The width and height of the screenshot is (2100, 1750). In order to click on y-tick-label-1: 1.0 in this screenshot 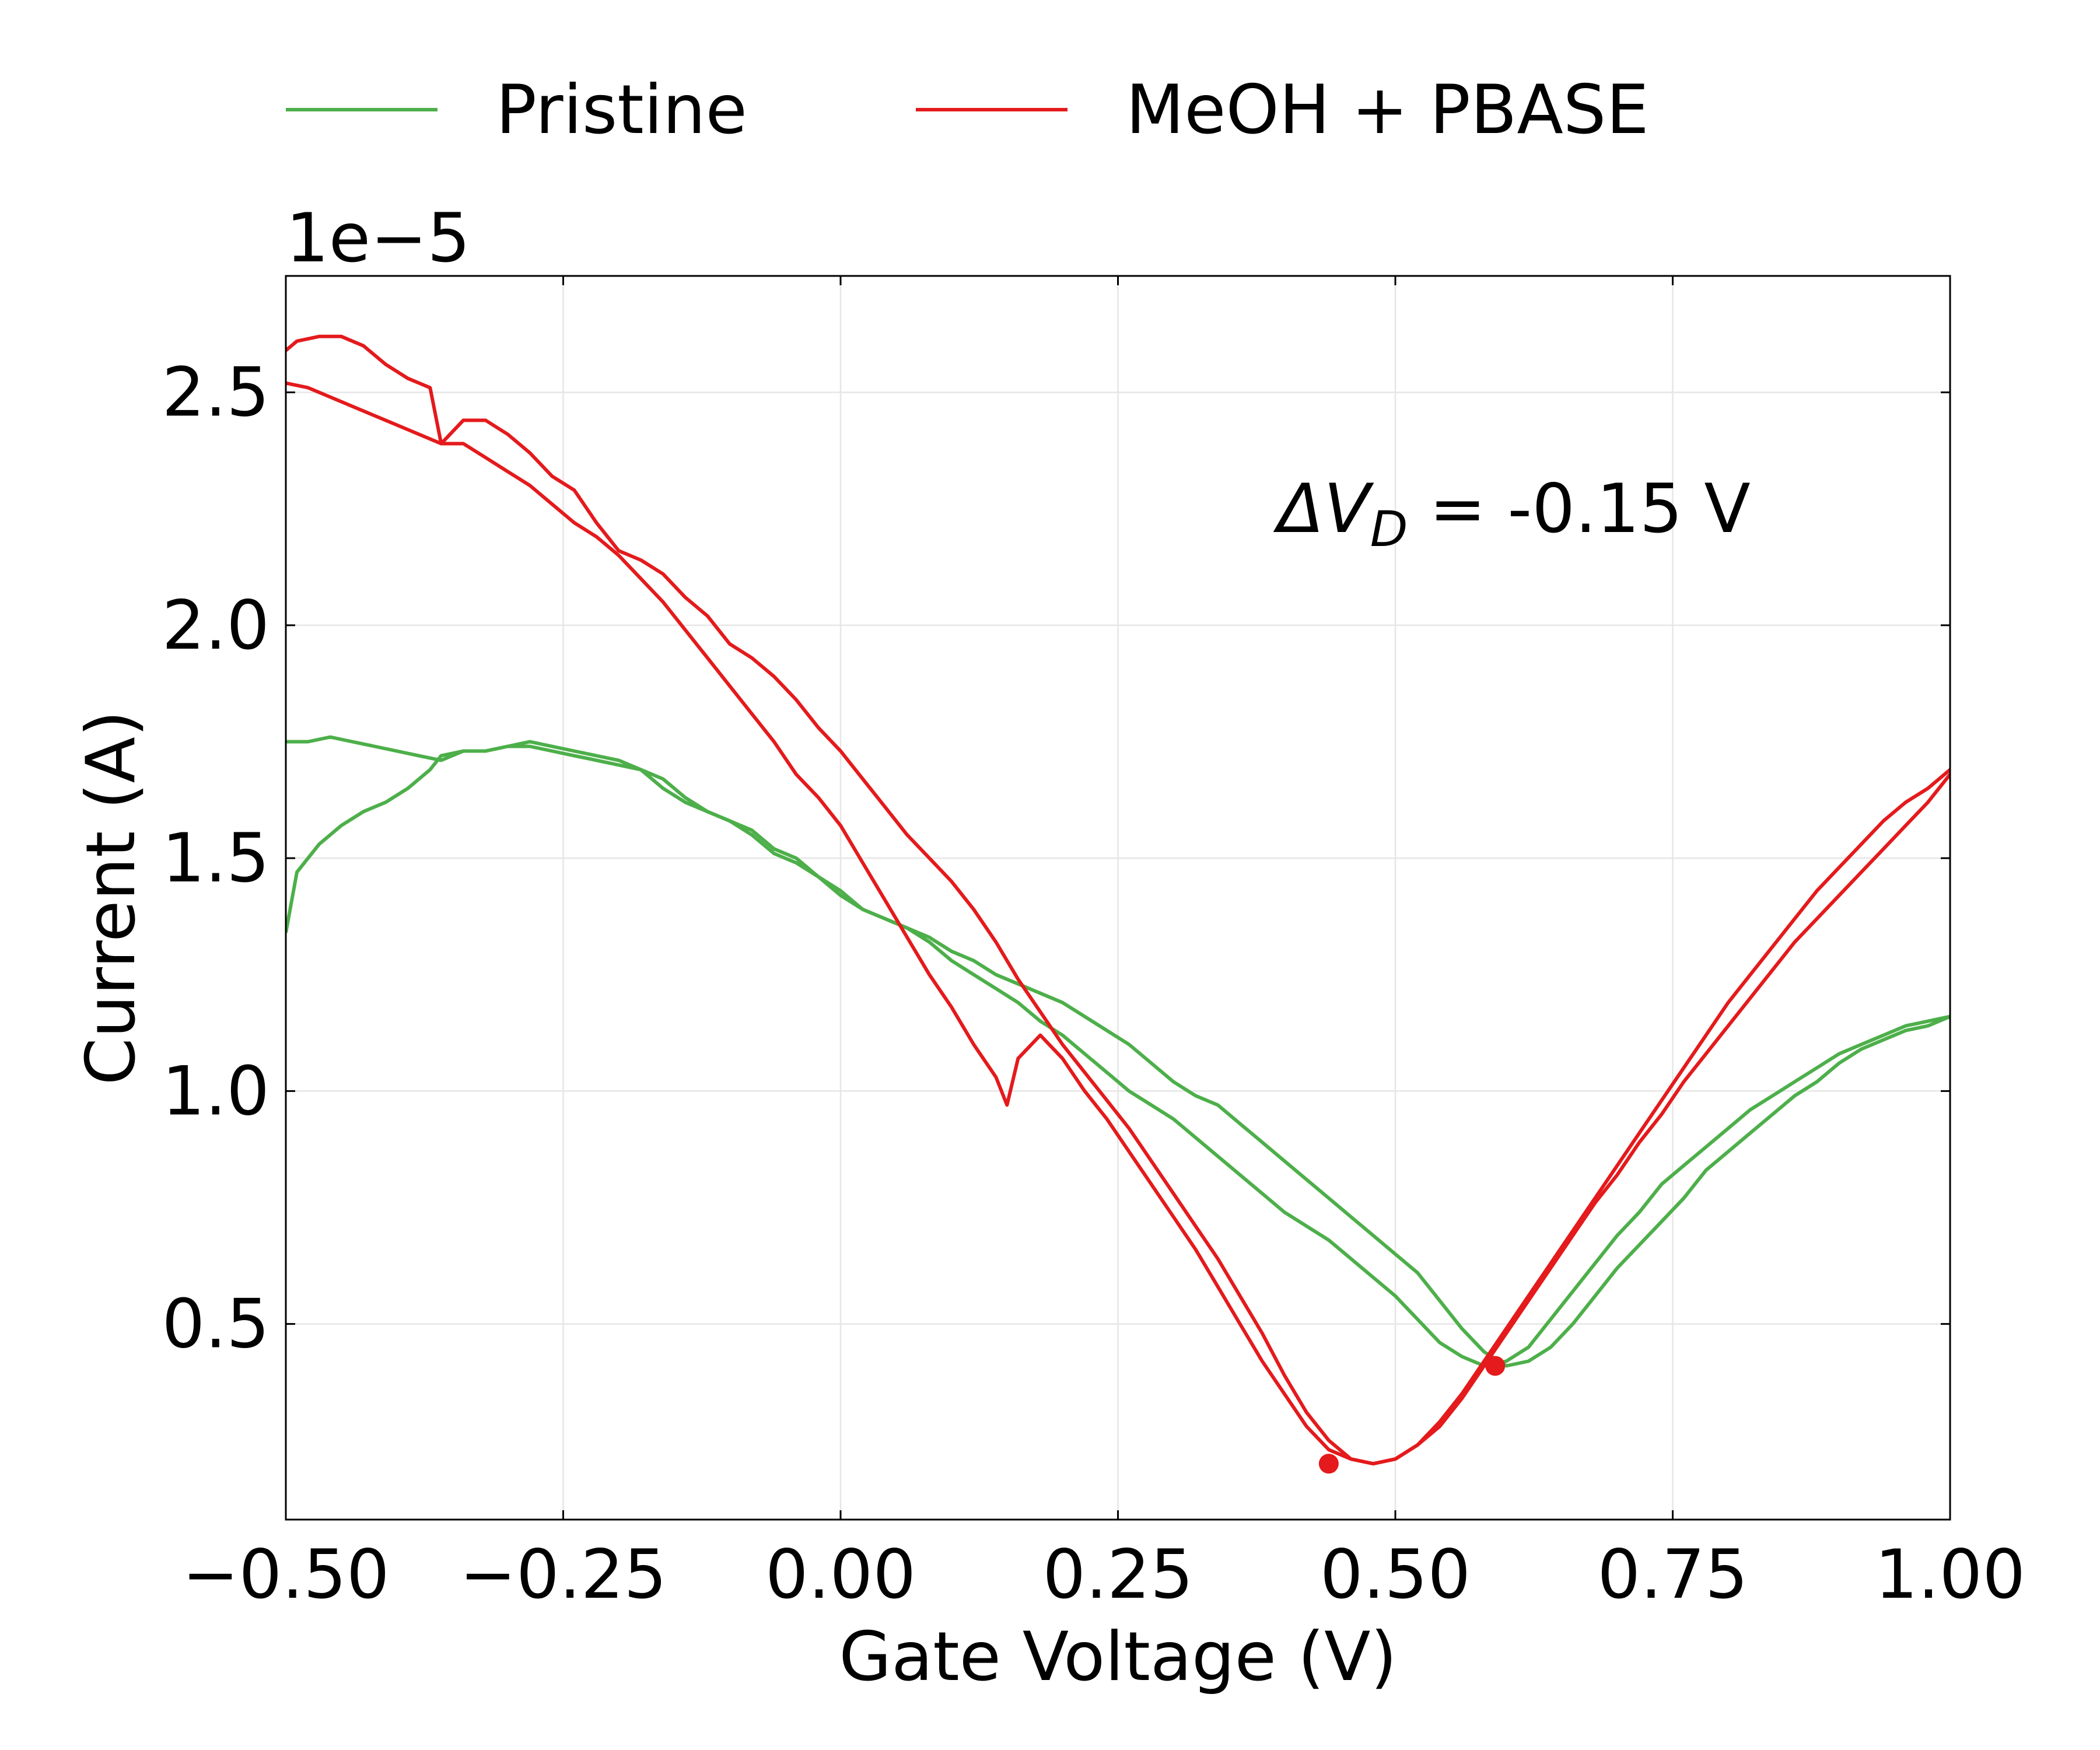, I will do `click(216, 1091)`.